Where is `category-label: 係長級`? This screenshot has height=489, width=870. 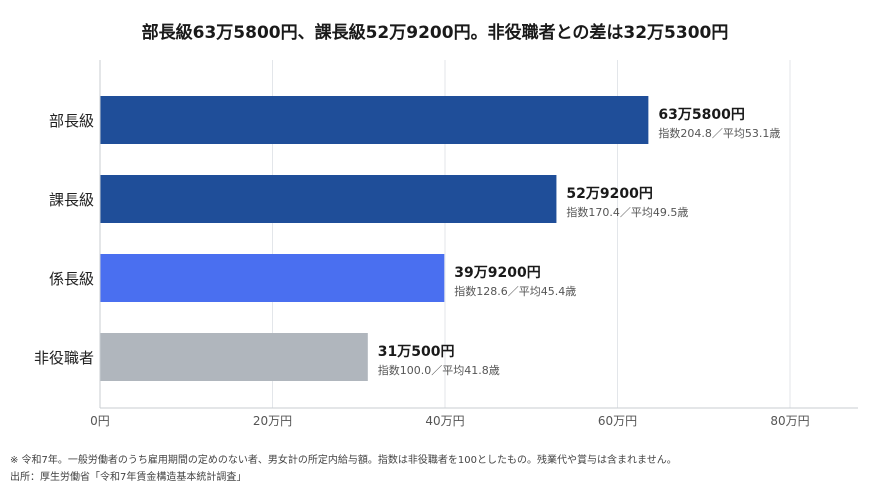 category-label: 係長級 is located at coordinates (71, 279).